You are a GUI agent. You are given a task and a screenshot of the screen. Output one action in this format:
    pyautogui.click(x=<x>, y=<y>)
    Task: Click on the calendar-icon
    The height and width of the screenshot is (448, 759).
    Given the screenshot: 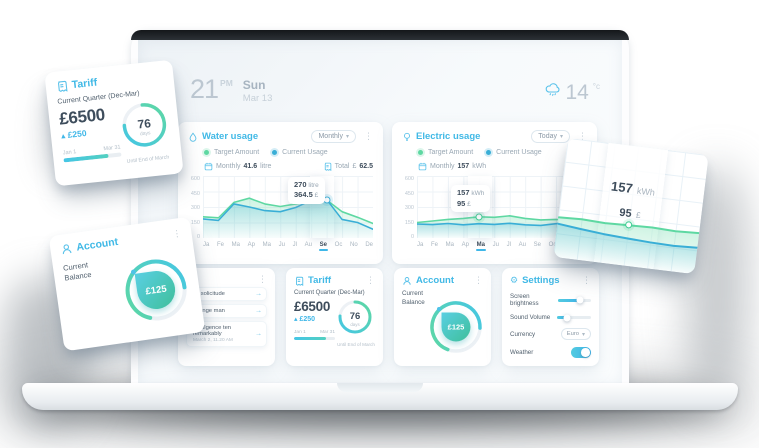 What is the action you would take?
    pyautogui.click(x=422, y=166)
    